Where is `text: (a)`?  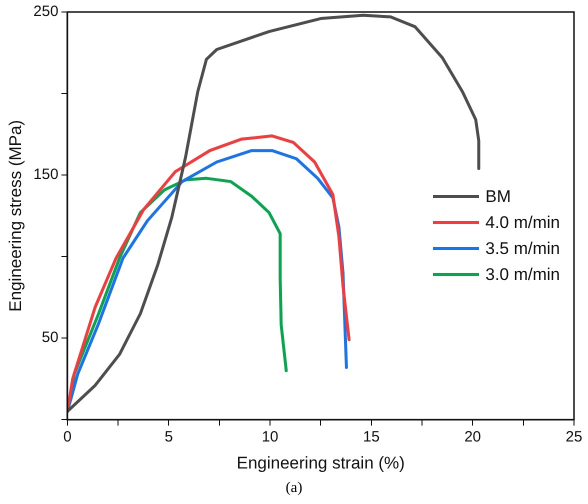 text: (a) is located at coordinates (294, 488).